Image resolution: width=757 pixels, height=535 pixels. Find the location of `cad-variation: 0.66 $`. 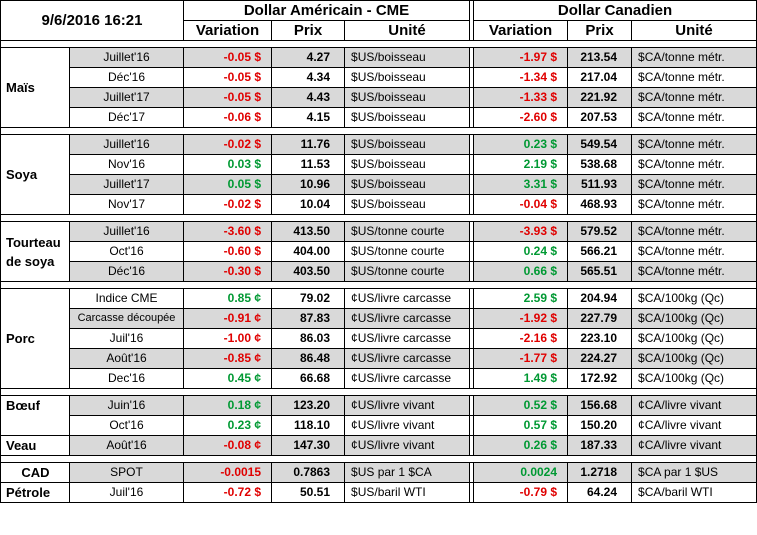

cad-variation: 0.66 $ is located at coordinates (521, 271).